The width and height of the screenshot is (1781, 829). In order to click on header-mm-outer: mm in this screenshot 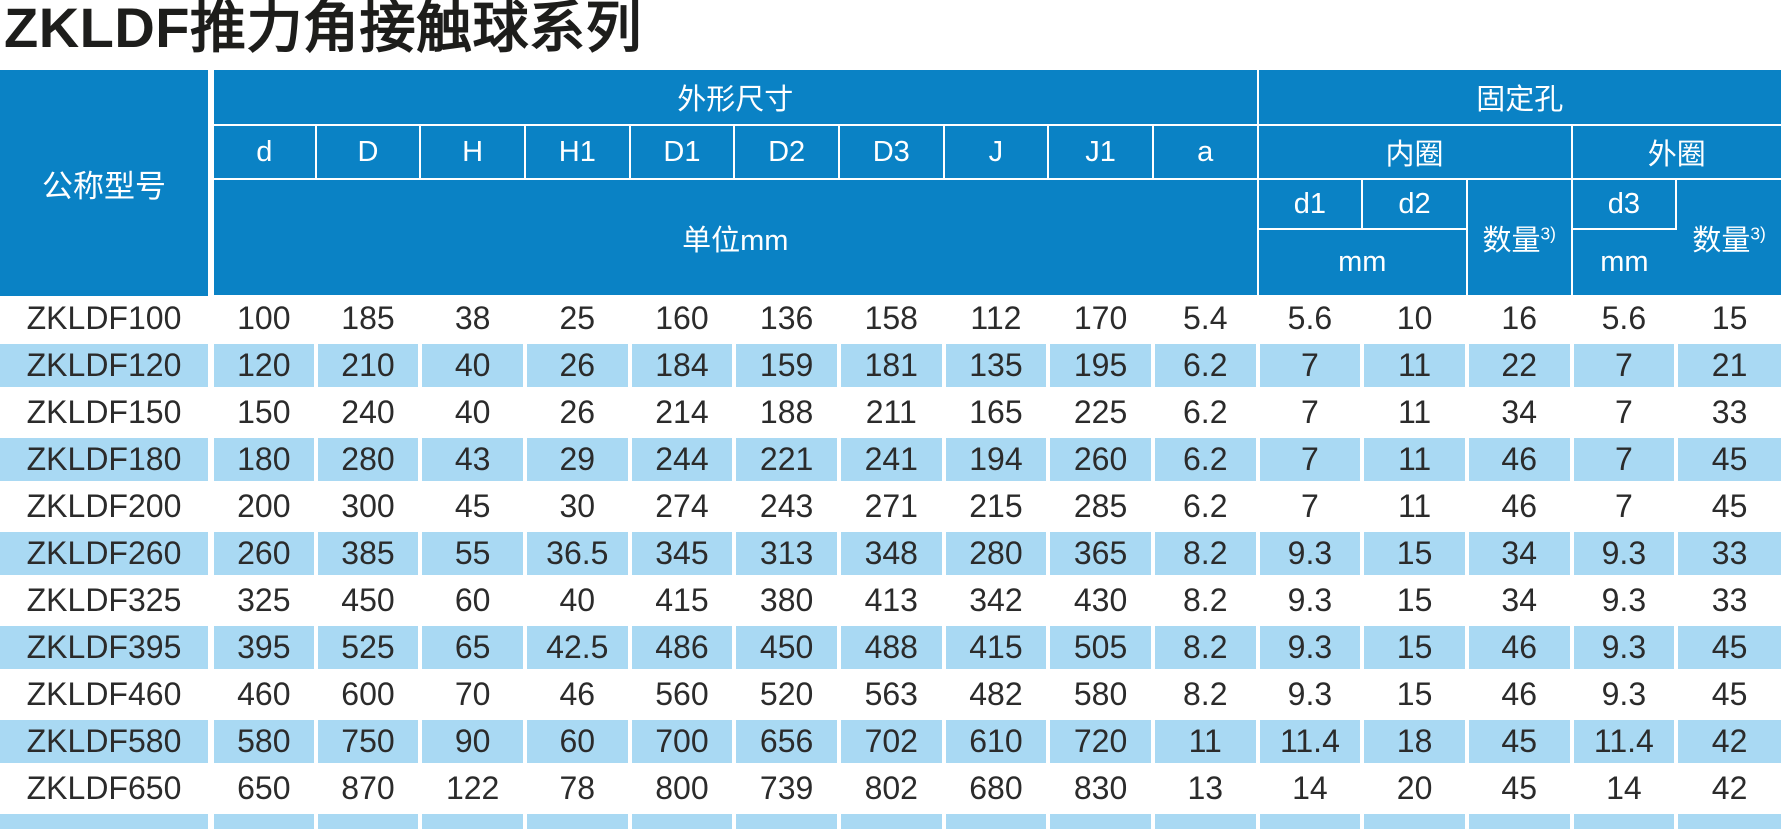, I will do `click(1624, 263)`.